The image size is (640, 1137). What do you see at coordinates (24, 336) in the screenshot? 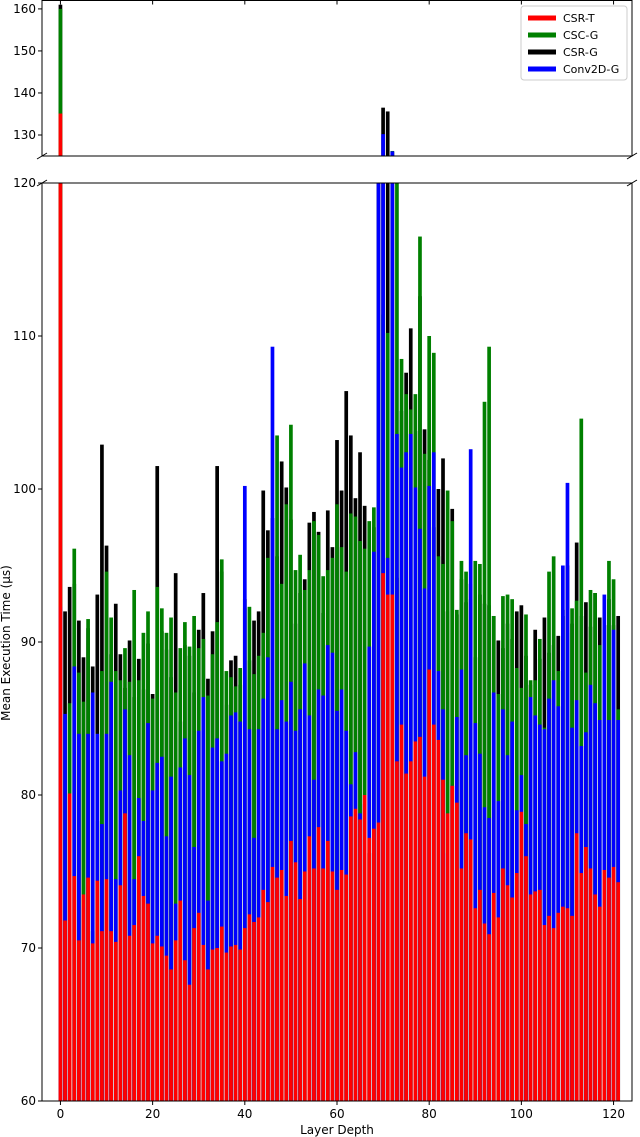
I see `y-tick-label: 110` at bounding box center [24, 336].